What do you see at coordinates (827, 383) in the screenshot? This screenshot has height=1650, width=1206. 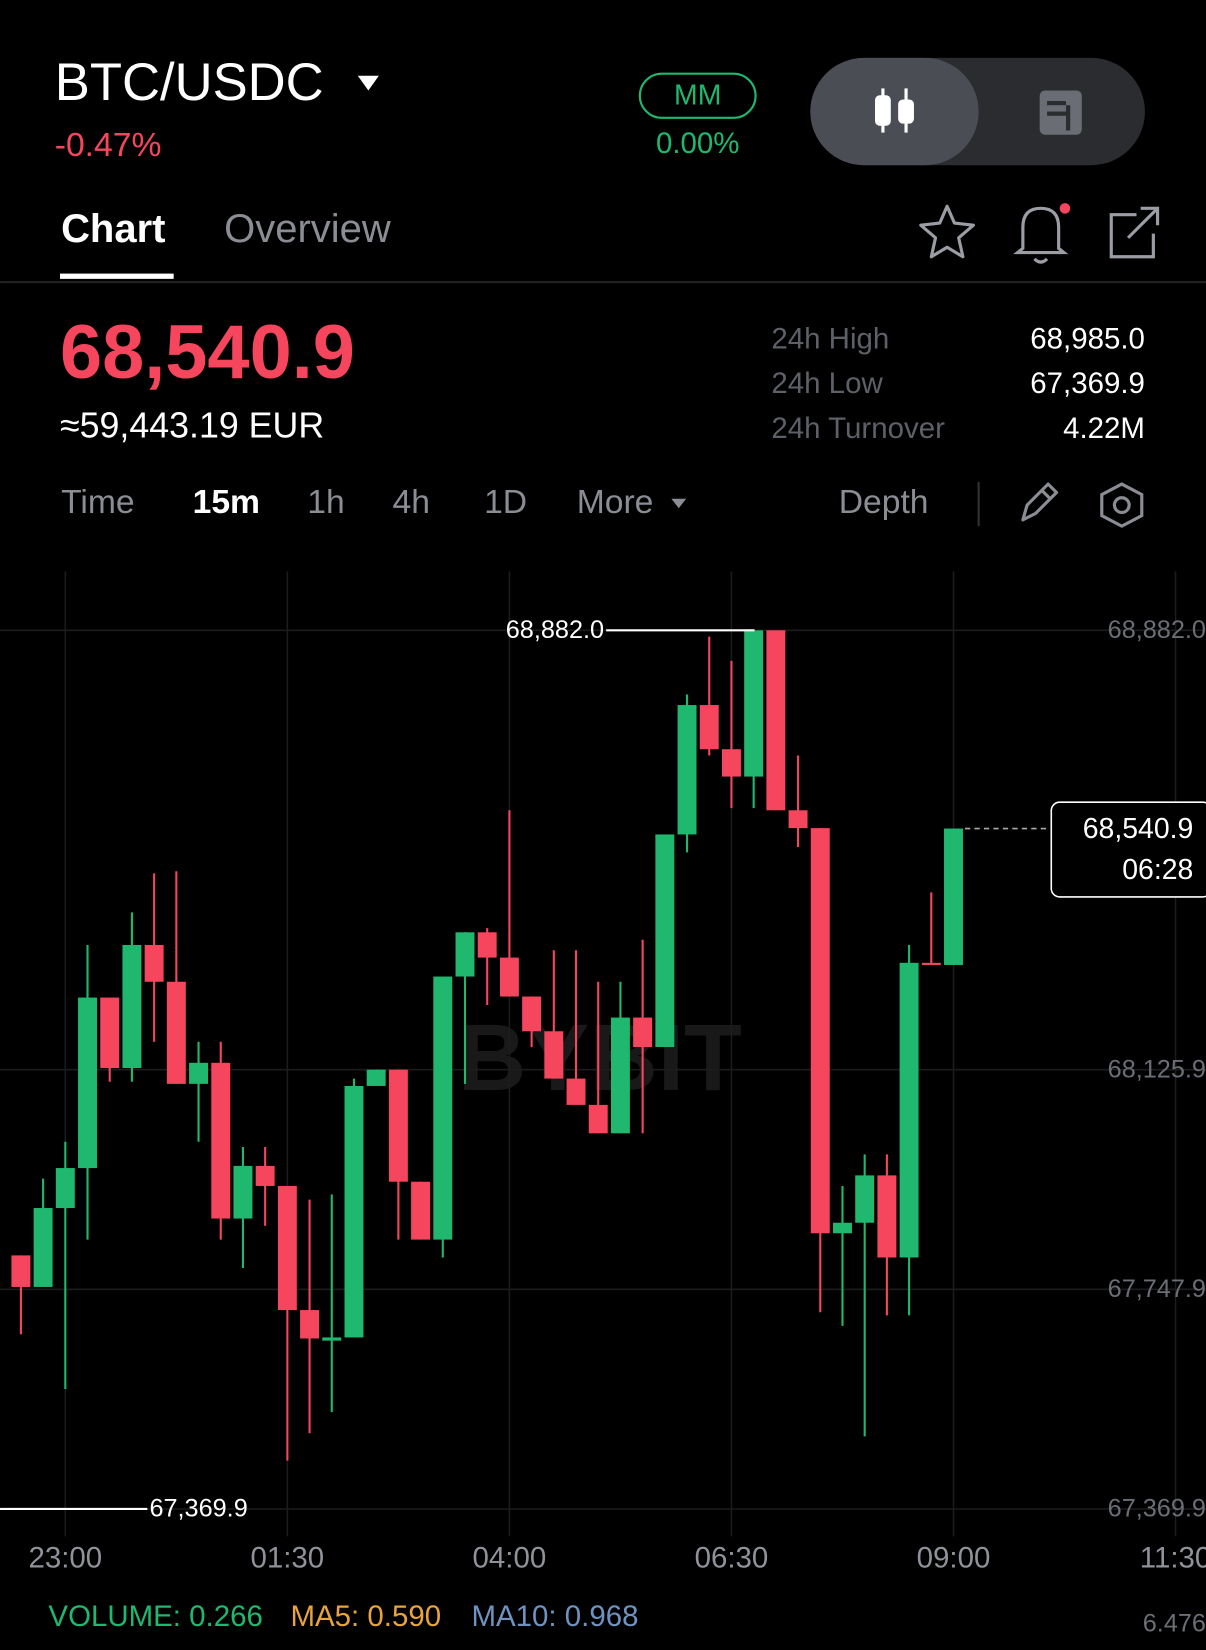 I see `stat-label: 24h Low` at bounding box center [827, 383].